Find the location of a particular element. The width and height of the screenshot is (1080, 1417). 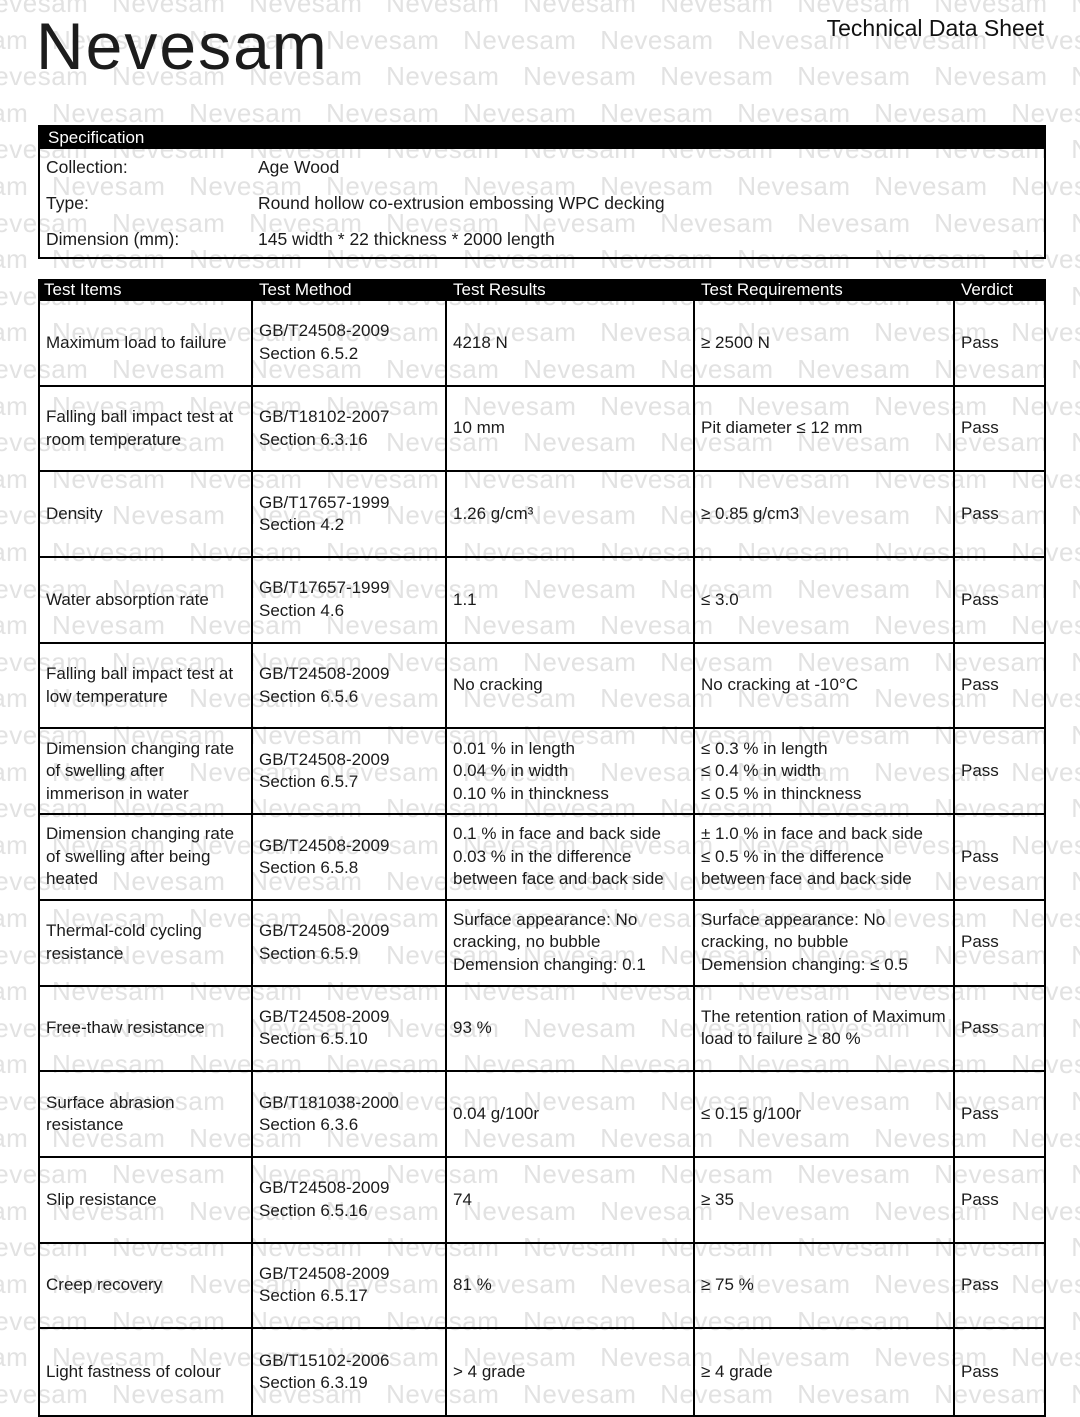

spec-value: 145 width * 22 thickness * 2000 length is located at coordinates (406, 238).